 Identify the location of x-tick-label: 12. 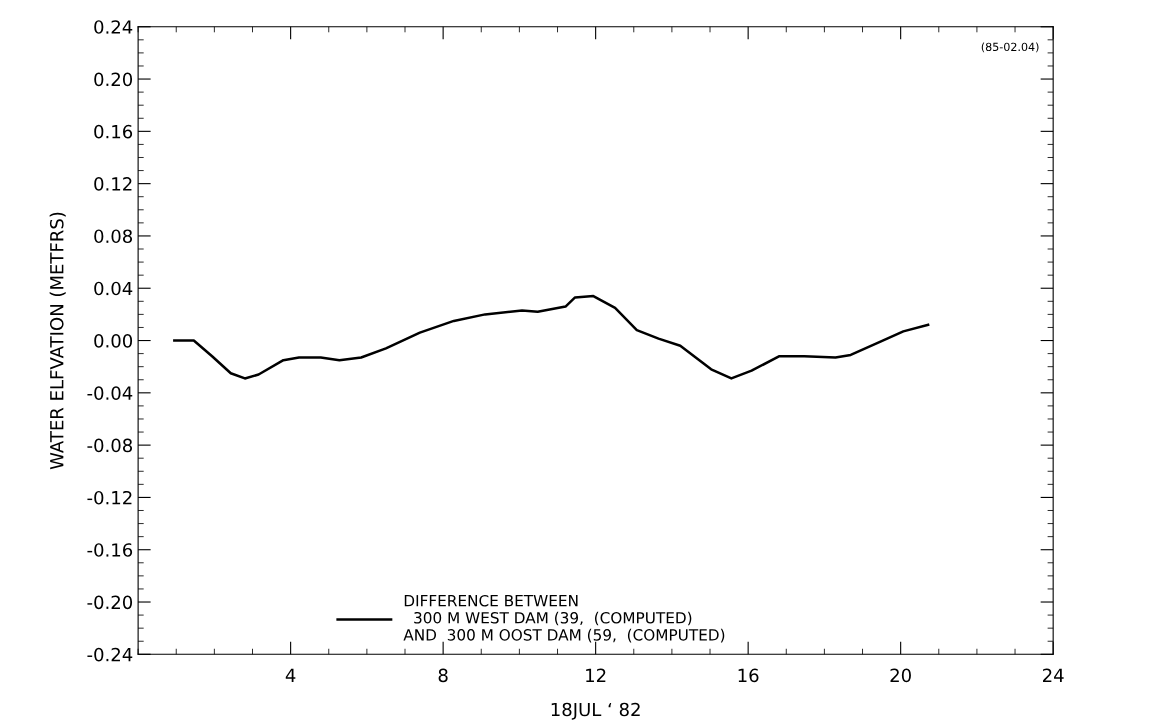
(596, 675).